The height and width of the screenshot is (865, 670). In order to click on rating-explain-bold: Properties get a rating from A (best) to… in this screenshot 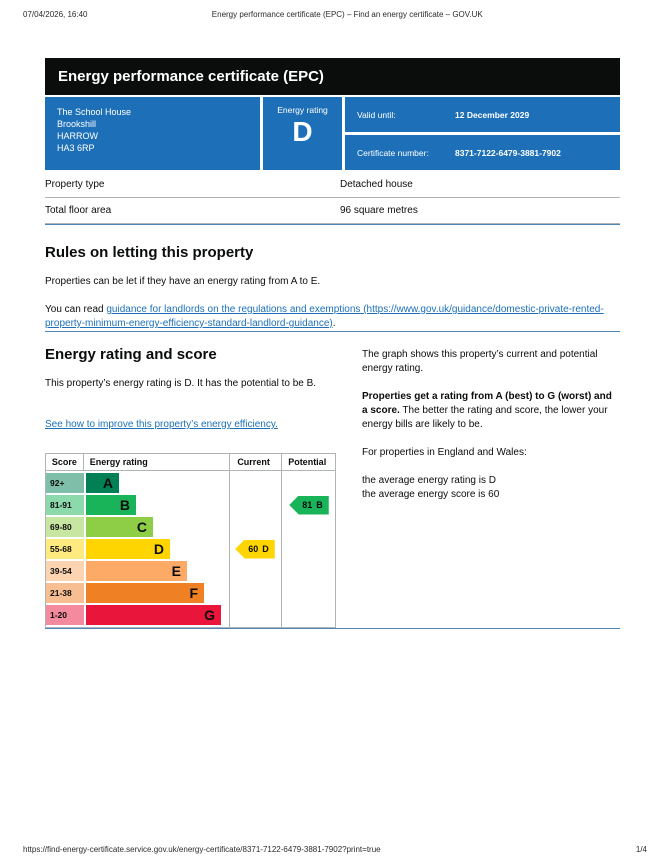, I will do `click(487, 403)`.